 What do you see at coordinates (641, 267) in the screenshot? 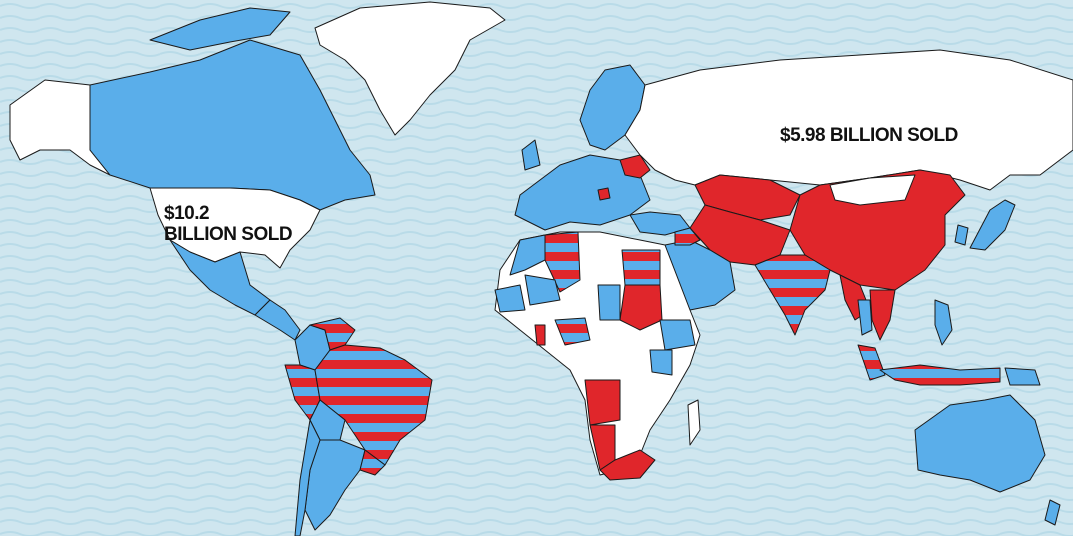
I see `egypt` at bounding box center [641, 267].